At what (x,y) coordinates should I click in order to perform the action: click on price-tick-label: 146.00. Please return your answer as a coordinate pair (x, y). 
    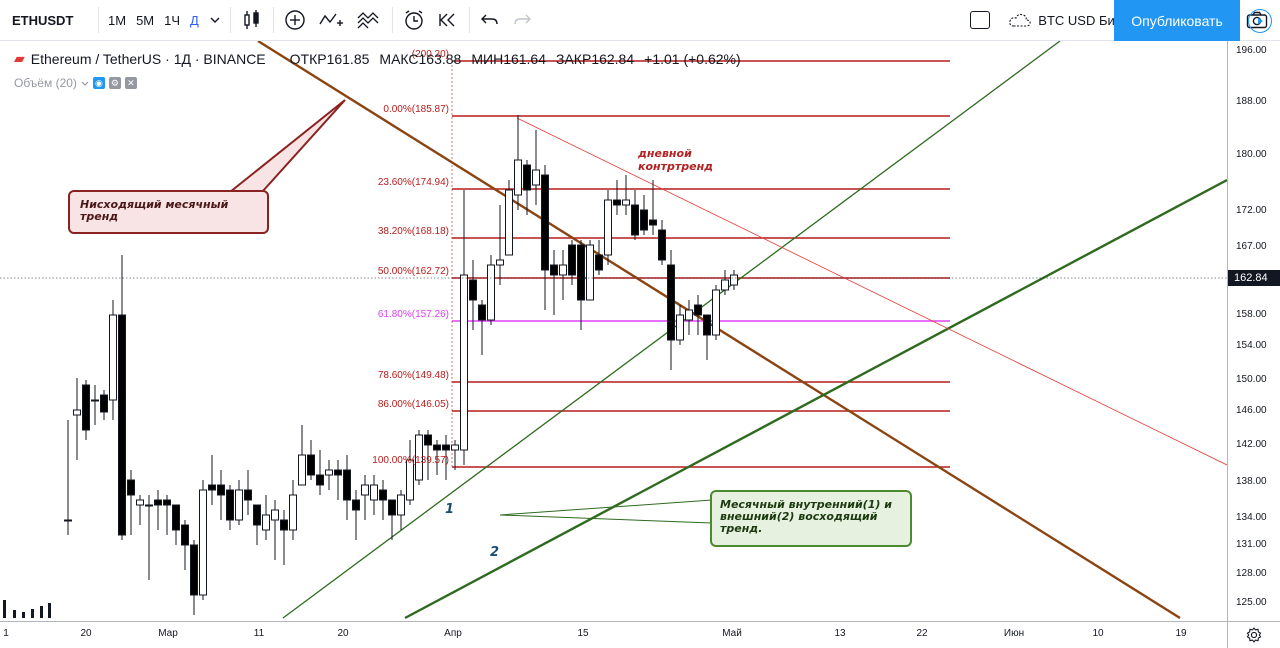
    Looking at the image, I should click on (1251, 410).